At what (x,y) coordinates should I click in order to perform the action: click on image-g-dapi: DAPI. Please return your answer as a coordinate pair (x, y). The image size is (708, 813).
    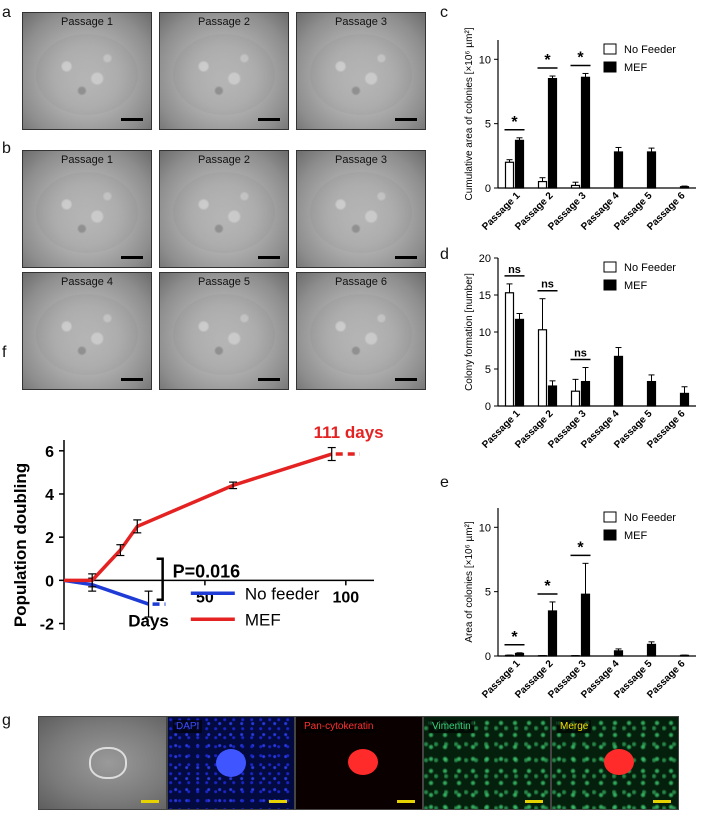
    Looking at the image, I should click on (231, 763).